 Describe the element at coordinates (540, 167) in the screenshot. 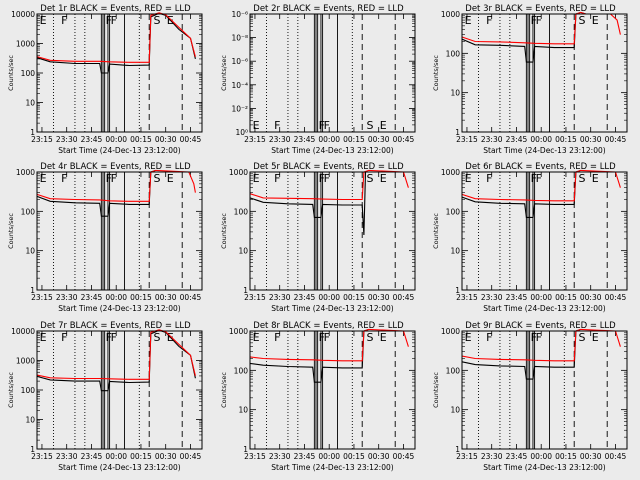

I see `panel-title: Det 6r BLACK = Events, RED = LLD` at that location.